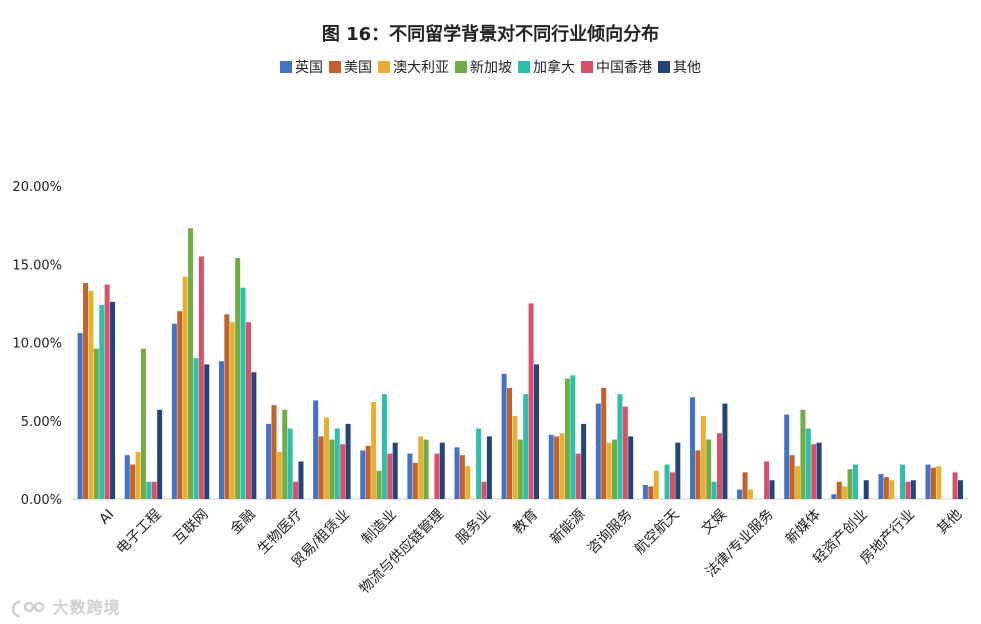  What do you see at coordinates (490, 67) in the screenshot?
I see `legend: 英国 美国 澳大利亚 新加坡 加拿大 中国香港 其他` at bounding box center [490, 67].